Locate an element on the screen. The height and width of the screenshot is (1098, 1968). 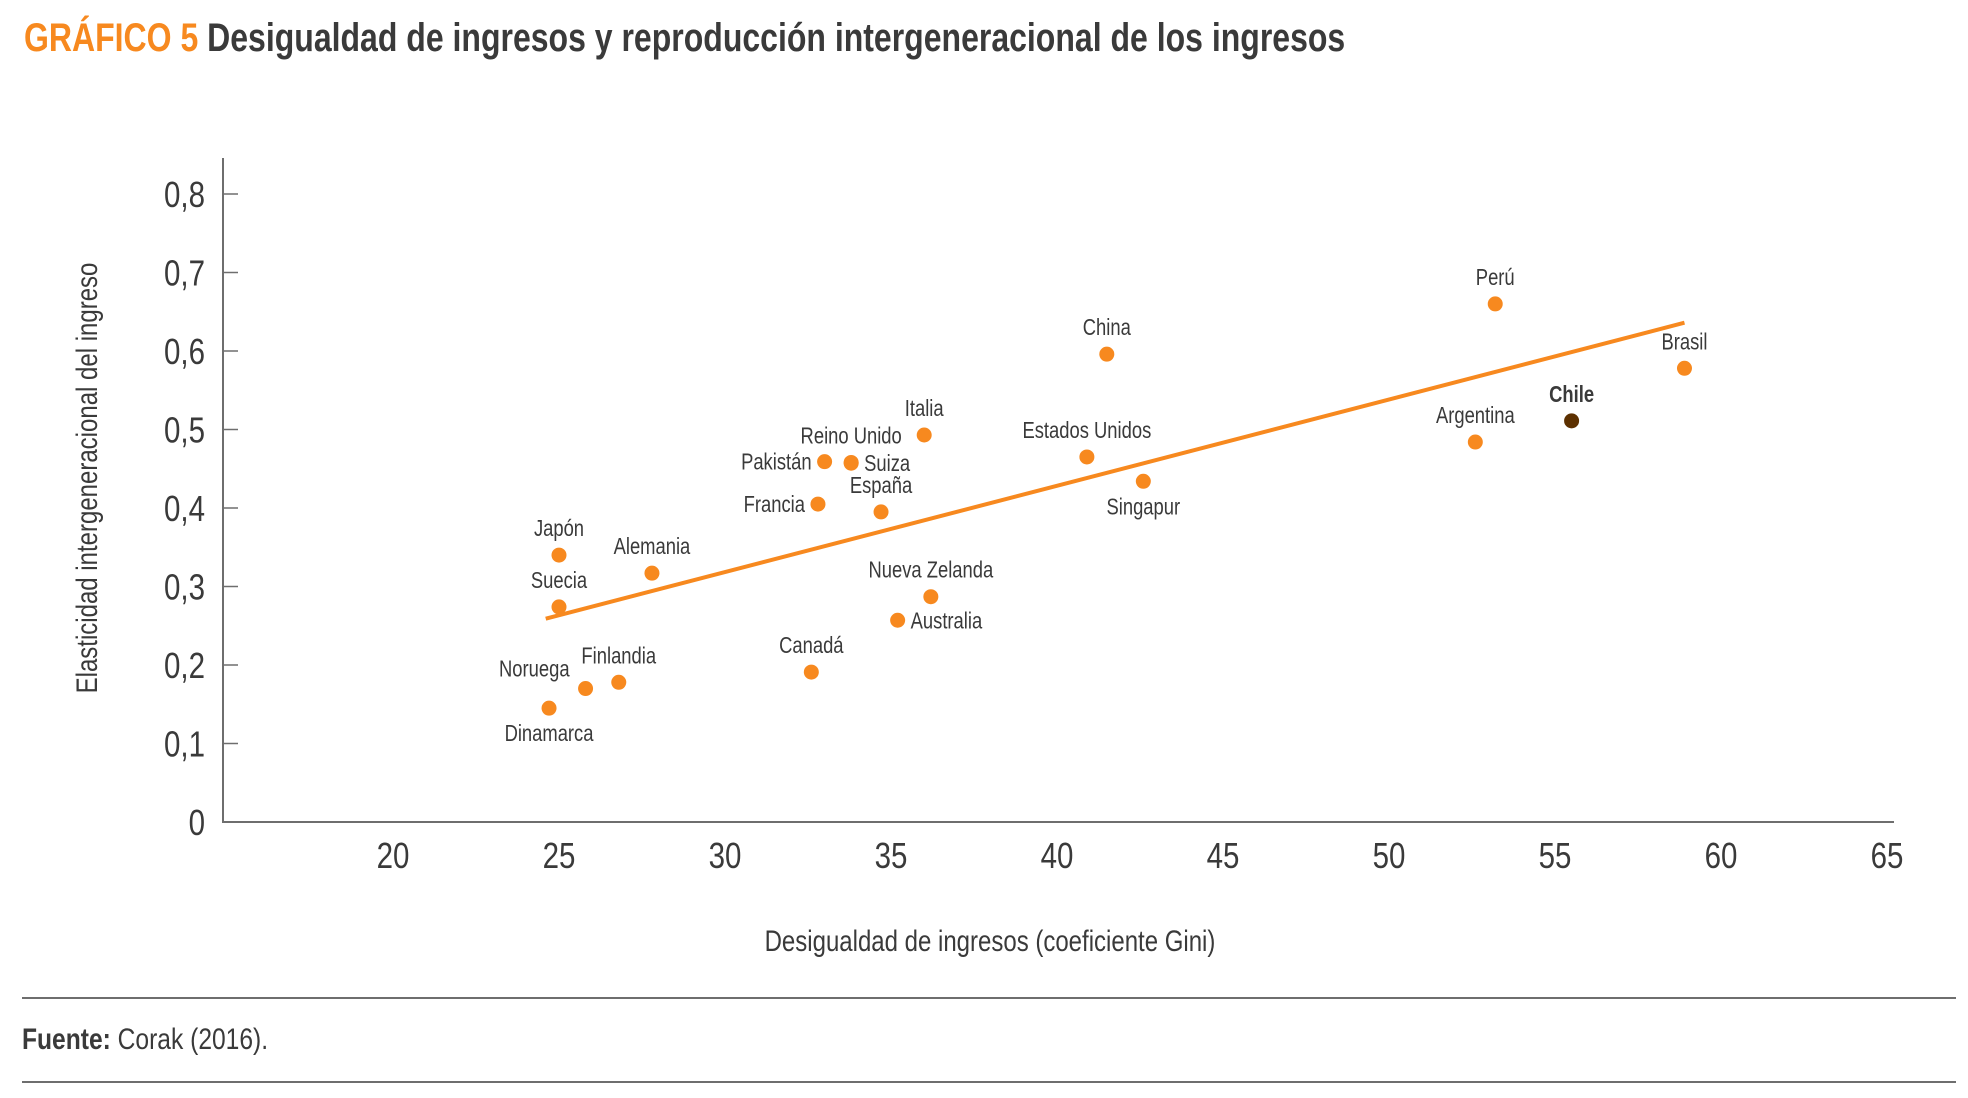
x-tick-label: 65 is located at coordinates (1887, 855).